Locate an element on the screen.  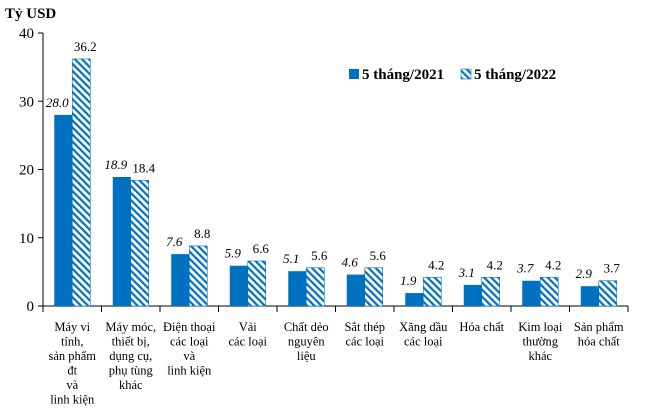
data-label-2021: 5.1 is located at coordinates (291, 258).